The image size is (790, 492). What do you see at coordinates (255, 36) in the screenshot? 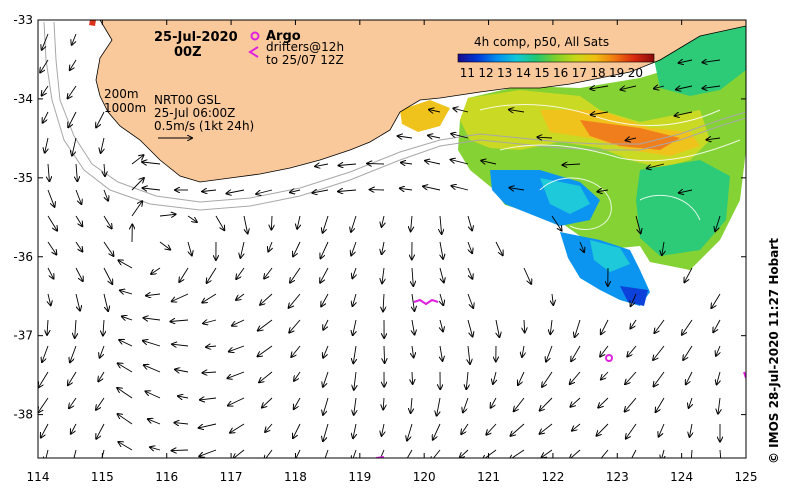
I see `argo-legend-icon` at bounding box center [255, 36].